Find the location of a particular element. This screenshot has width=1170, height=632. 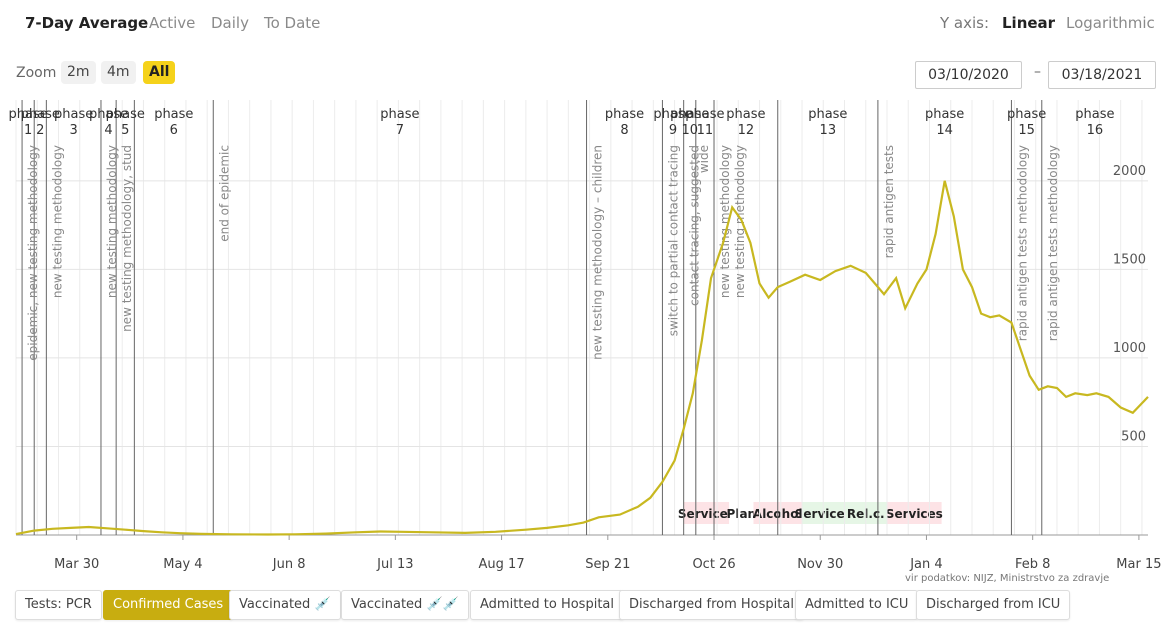

phase-number: 6 is located at coordinates (174, 130).